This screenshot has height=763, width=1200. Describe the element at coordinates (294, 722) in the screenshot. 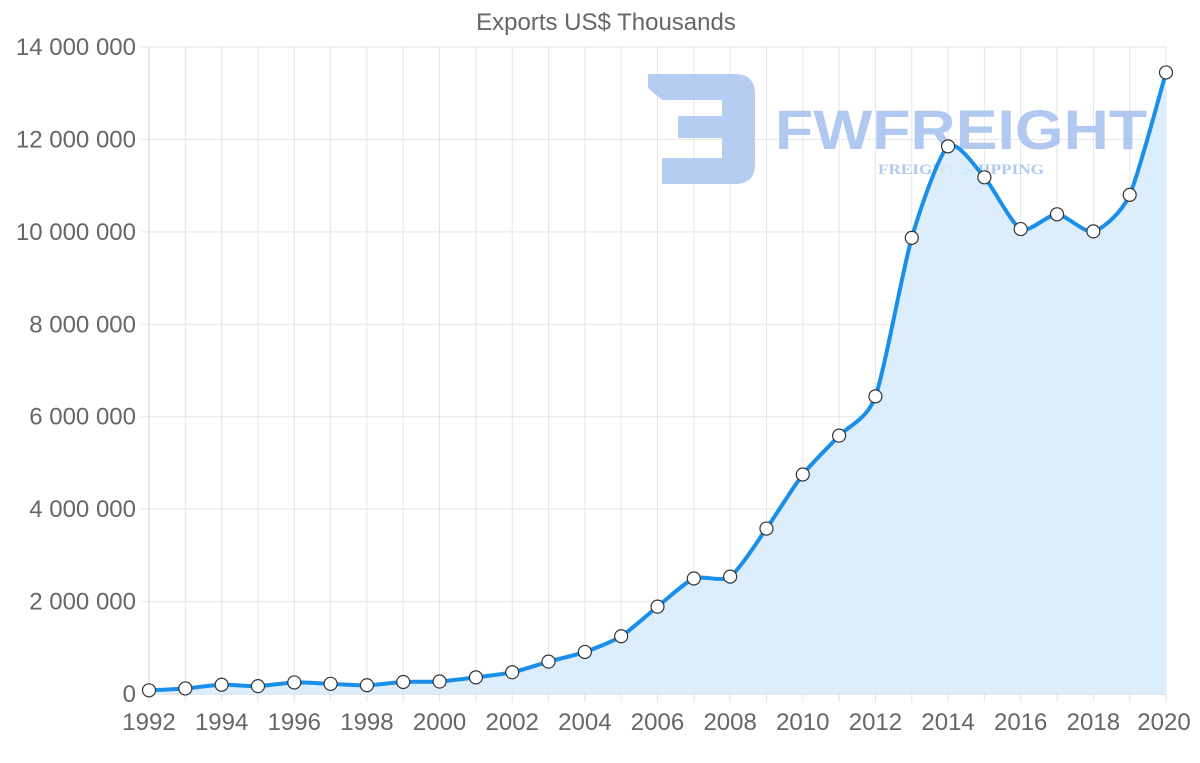

I see `x-tick-label: 1996` at that location.